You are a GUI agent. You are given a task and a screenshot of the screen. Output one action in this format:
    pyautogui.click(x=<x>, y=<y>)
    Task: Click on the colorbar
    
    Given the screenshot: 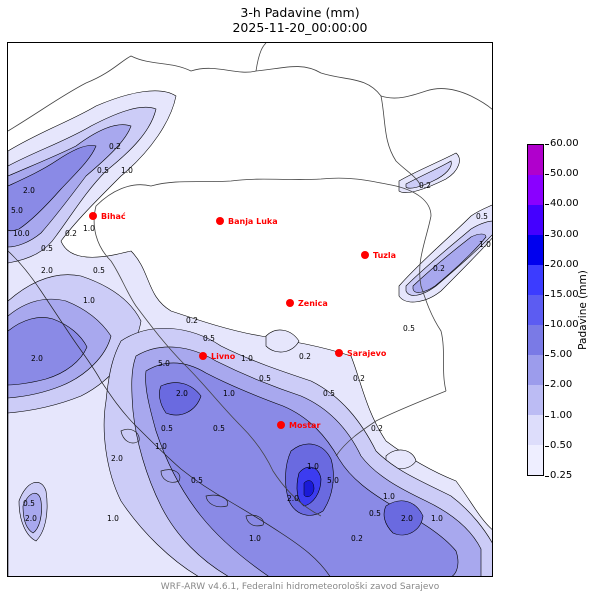 What is the action you would take?
    pyautogui.click(x=535, y=310)
    